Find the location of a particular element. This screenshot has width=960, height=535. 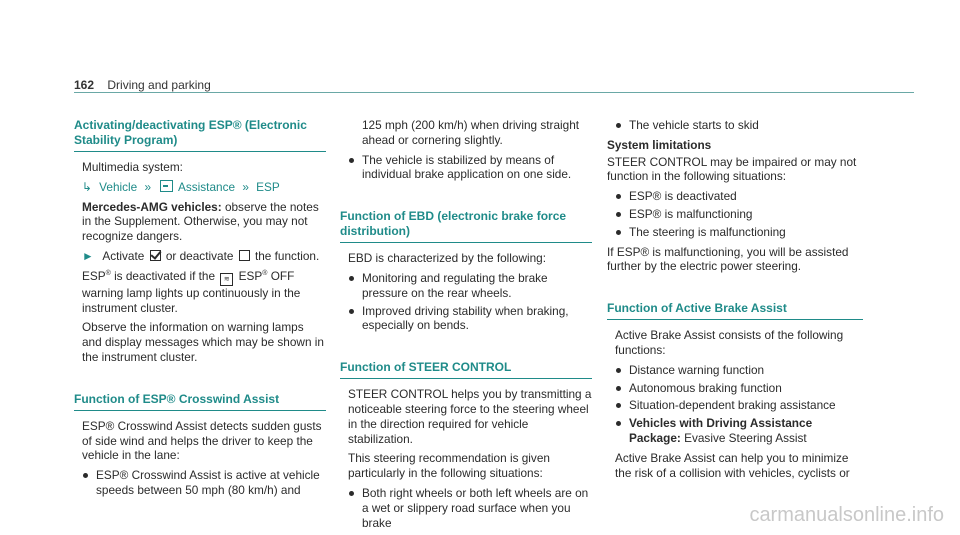

esp-off-warning-icon: ≋ is located at coordinates (227, 279).